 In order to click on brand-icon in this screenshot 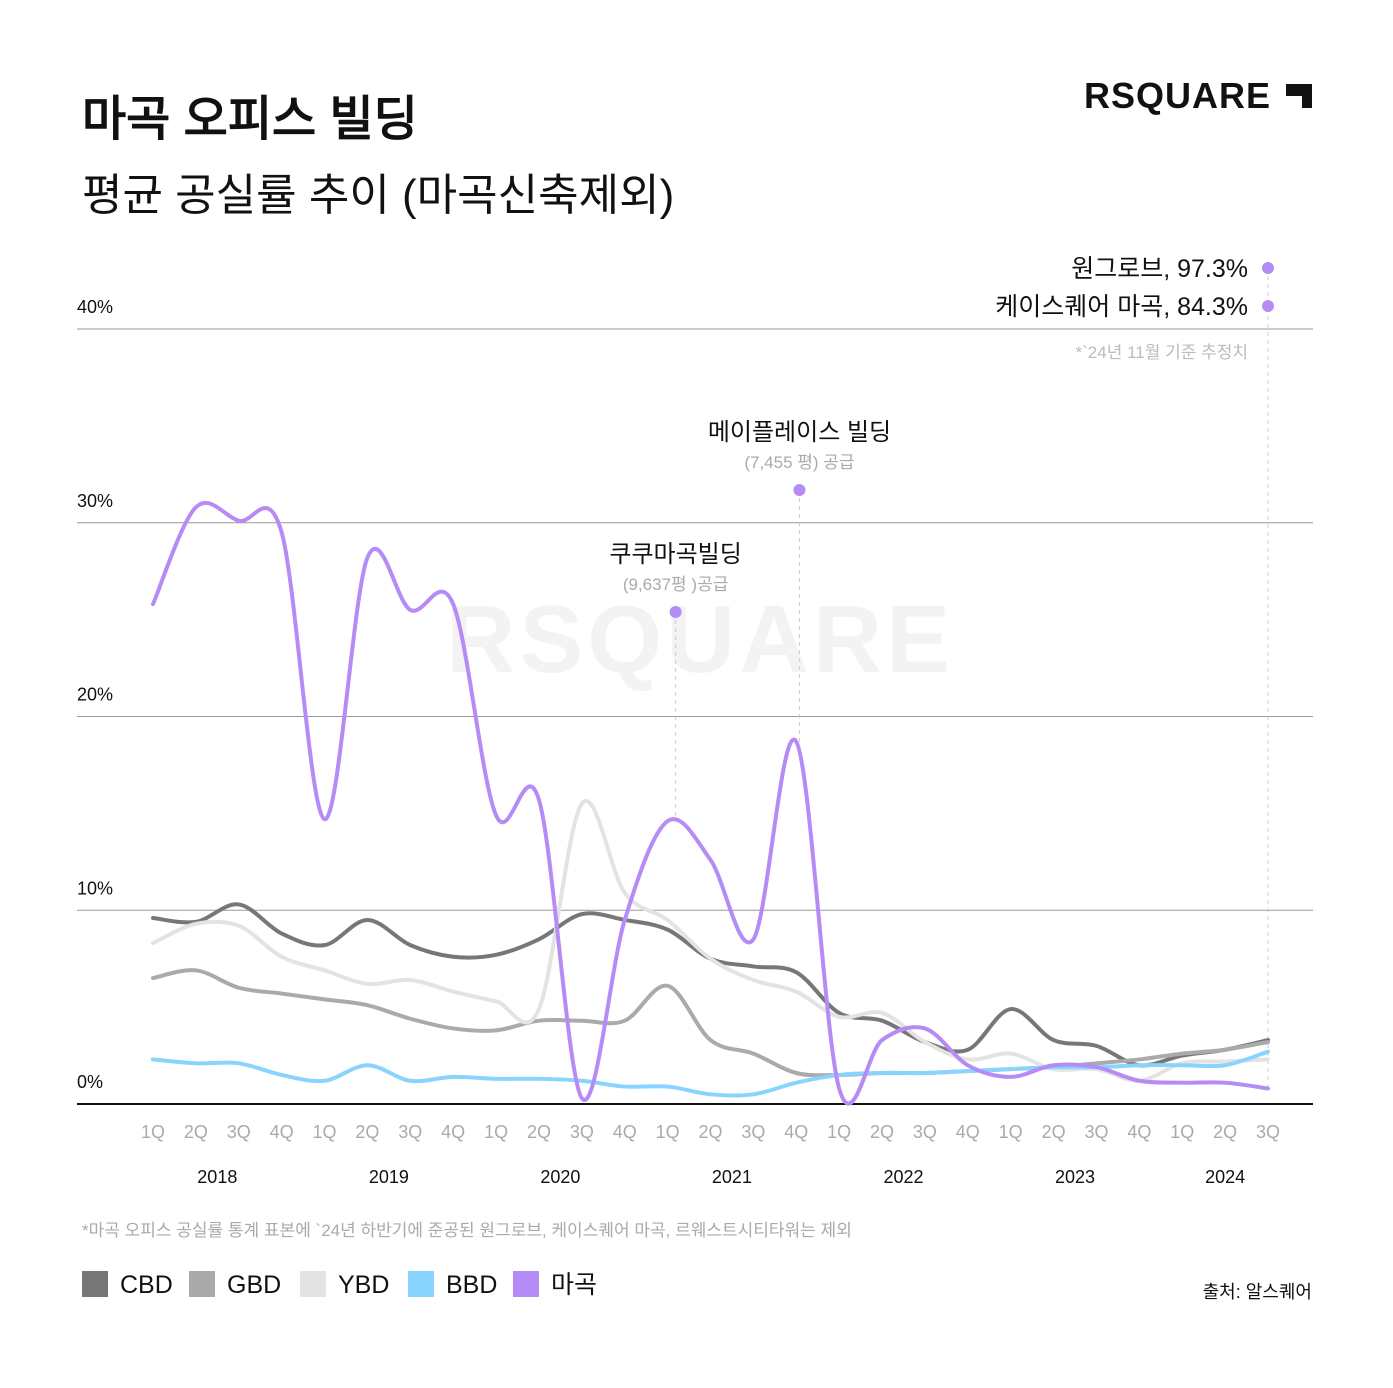, I will do `click(1299, 96)`.